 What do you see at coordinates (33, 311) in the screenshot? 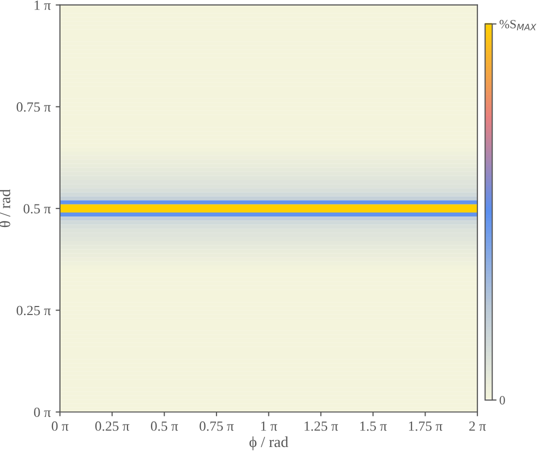
I see `y-tick-label: 0.25 π` at bounding box center [33, 311].